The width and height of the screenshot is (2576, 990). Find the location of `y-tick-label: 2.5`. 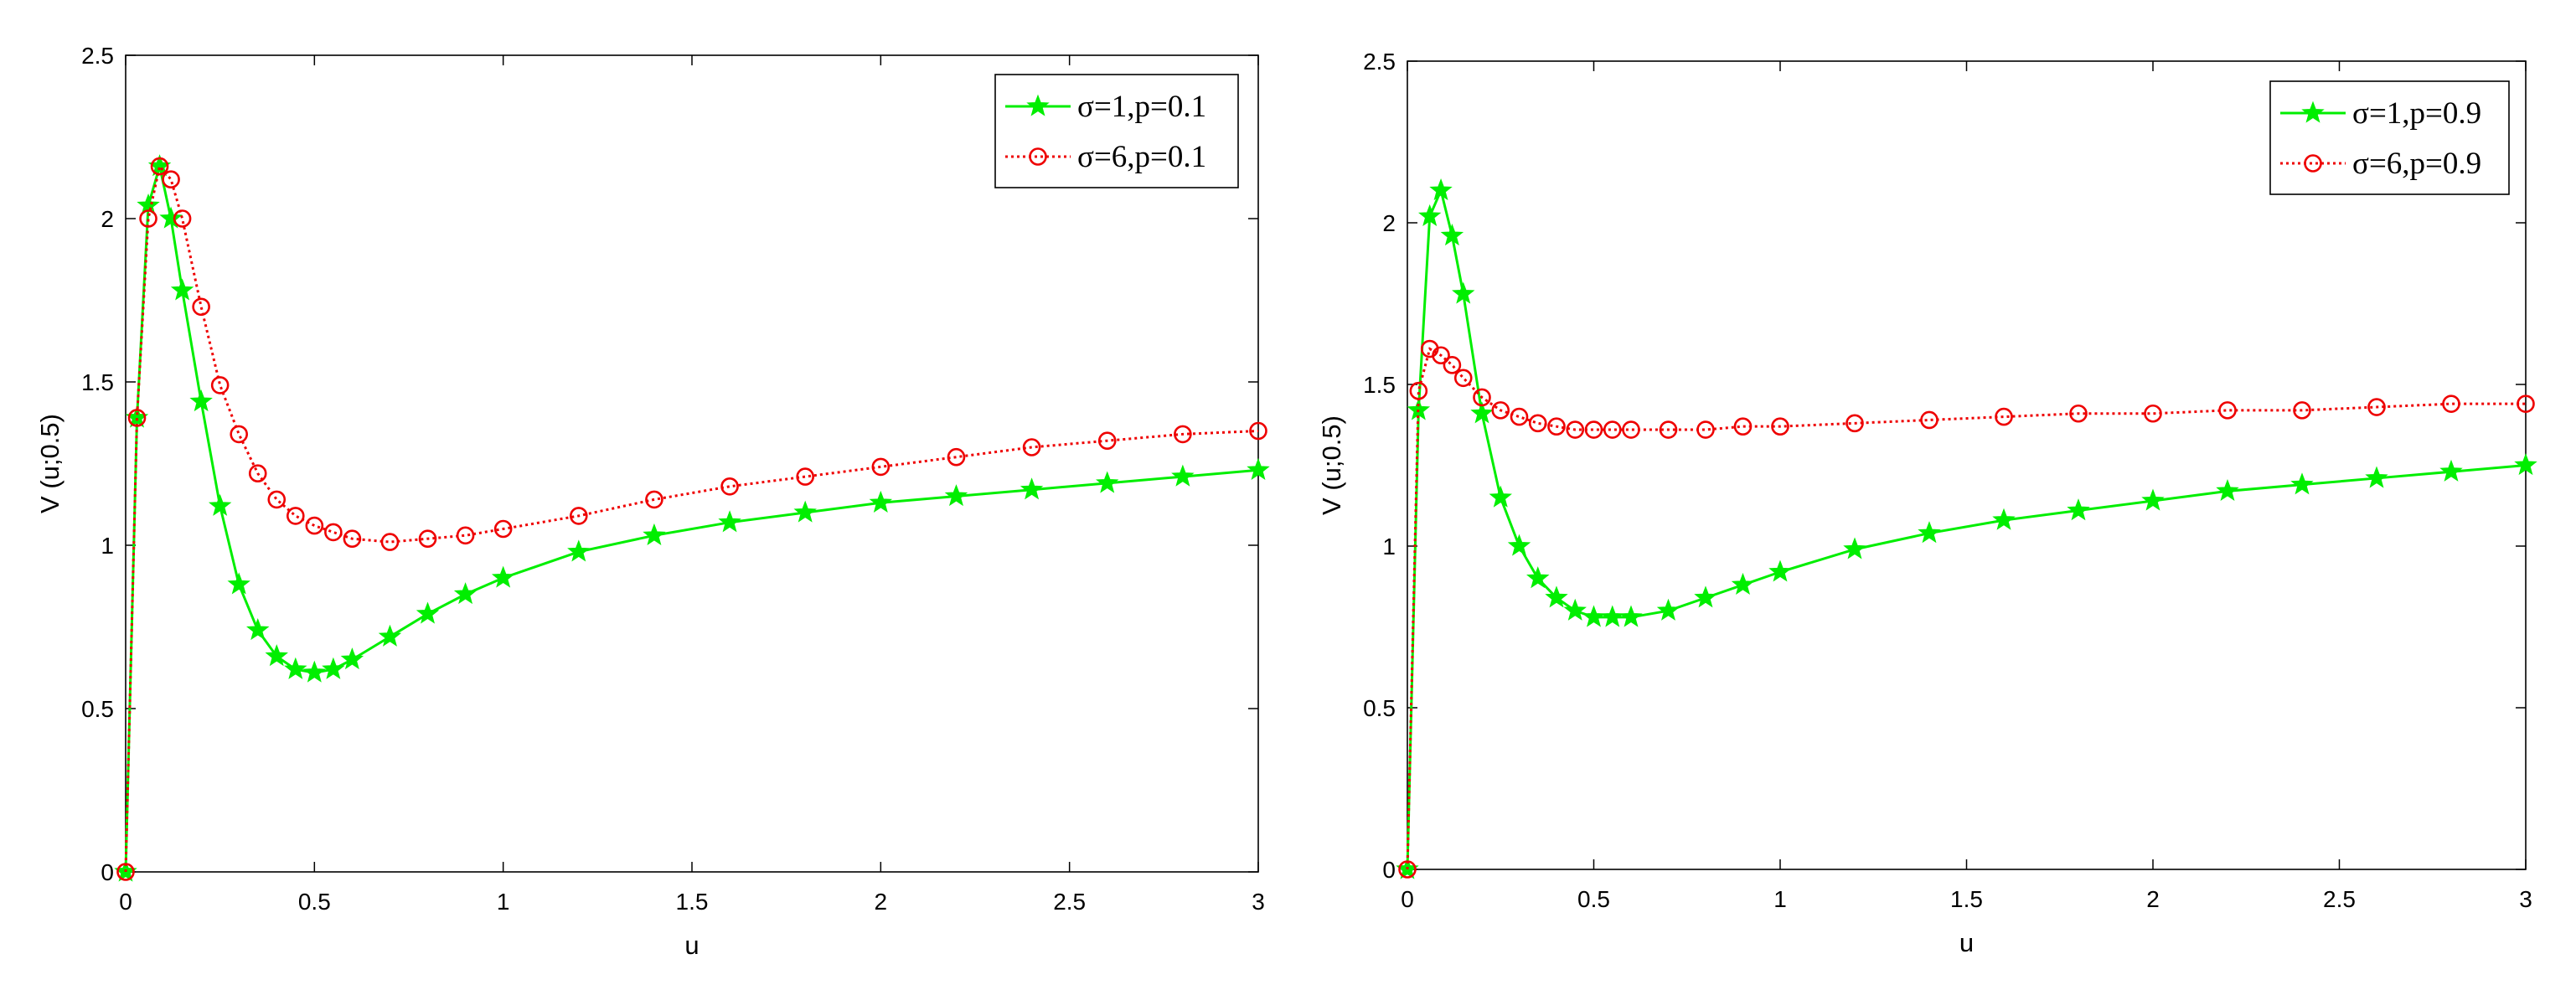

y-tick-label: 2.5 is located at coordinates (97, 56).